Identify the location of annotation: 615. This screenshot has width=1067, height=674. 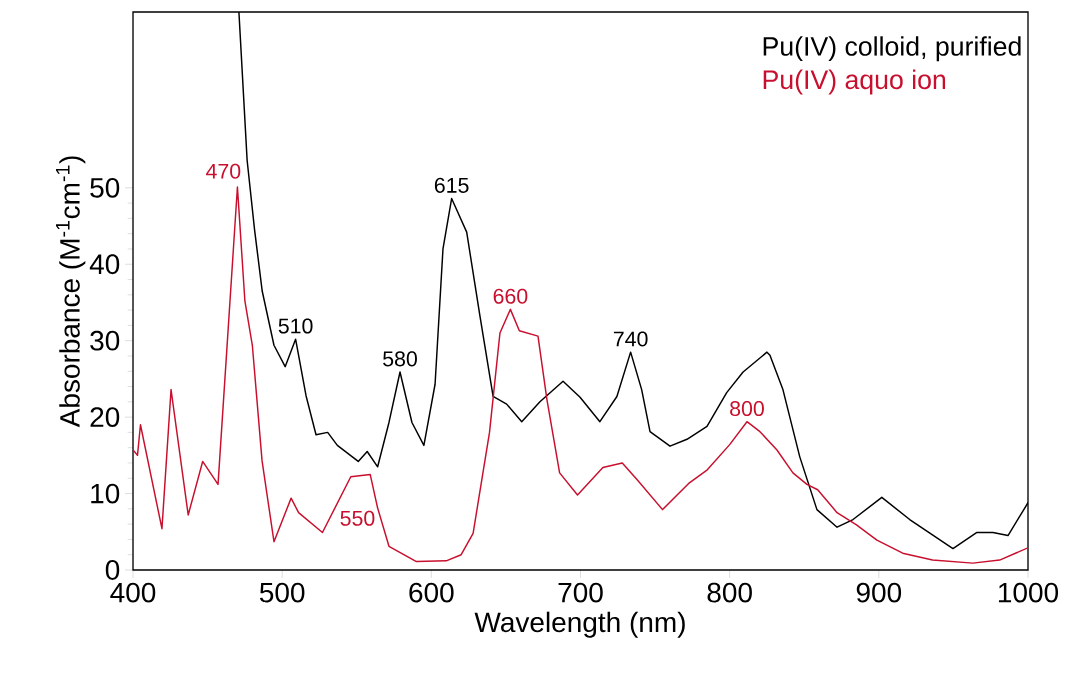
(451, 185).